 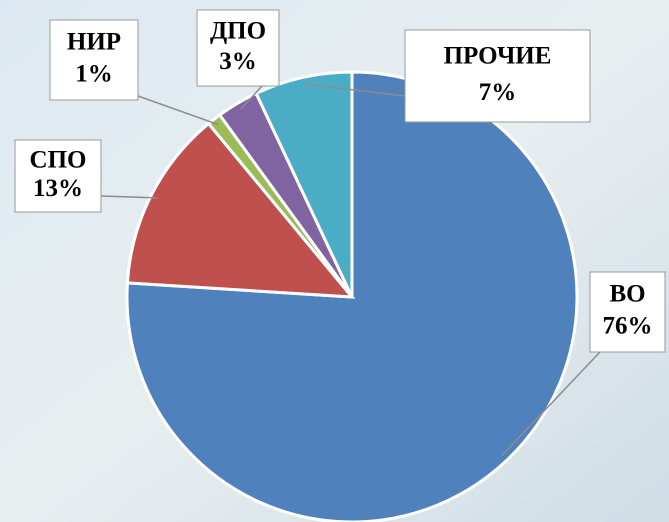 What do you see at coordinates (58, 188) in the screenshot?
I see `value-label: 13%` at bounding box center [58, 188].